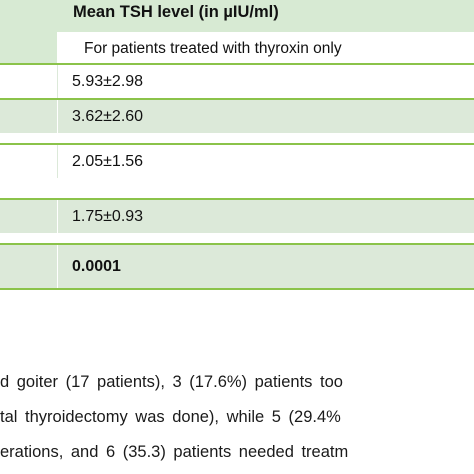 The height and width of the screenshot is (474, 474). I want to click on table-row: 1.75±0.93, so click(237, 216).